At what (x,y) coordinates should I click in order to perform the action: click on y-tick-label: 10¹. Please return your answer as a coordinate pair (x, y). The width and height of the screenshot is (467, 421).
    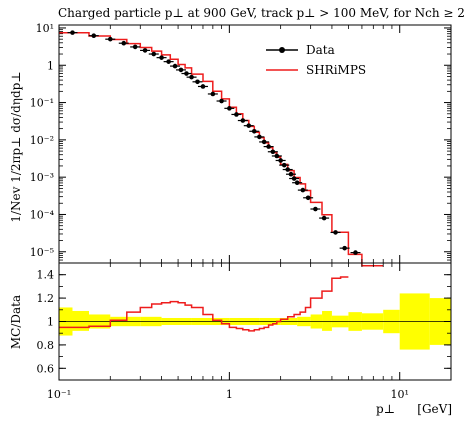
    Looking at the image, I should click on (45, 28).